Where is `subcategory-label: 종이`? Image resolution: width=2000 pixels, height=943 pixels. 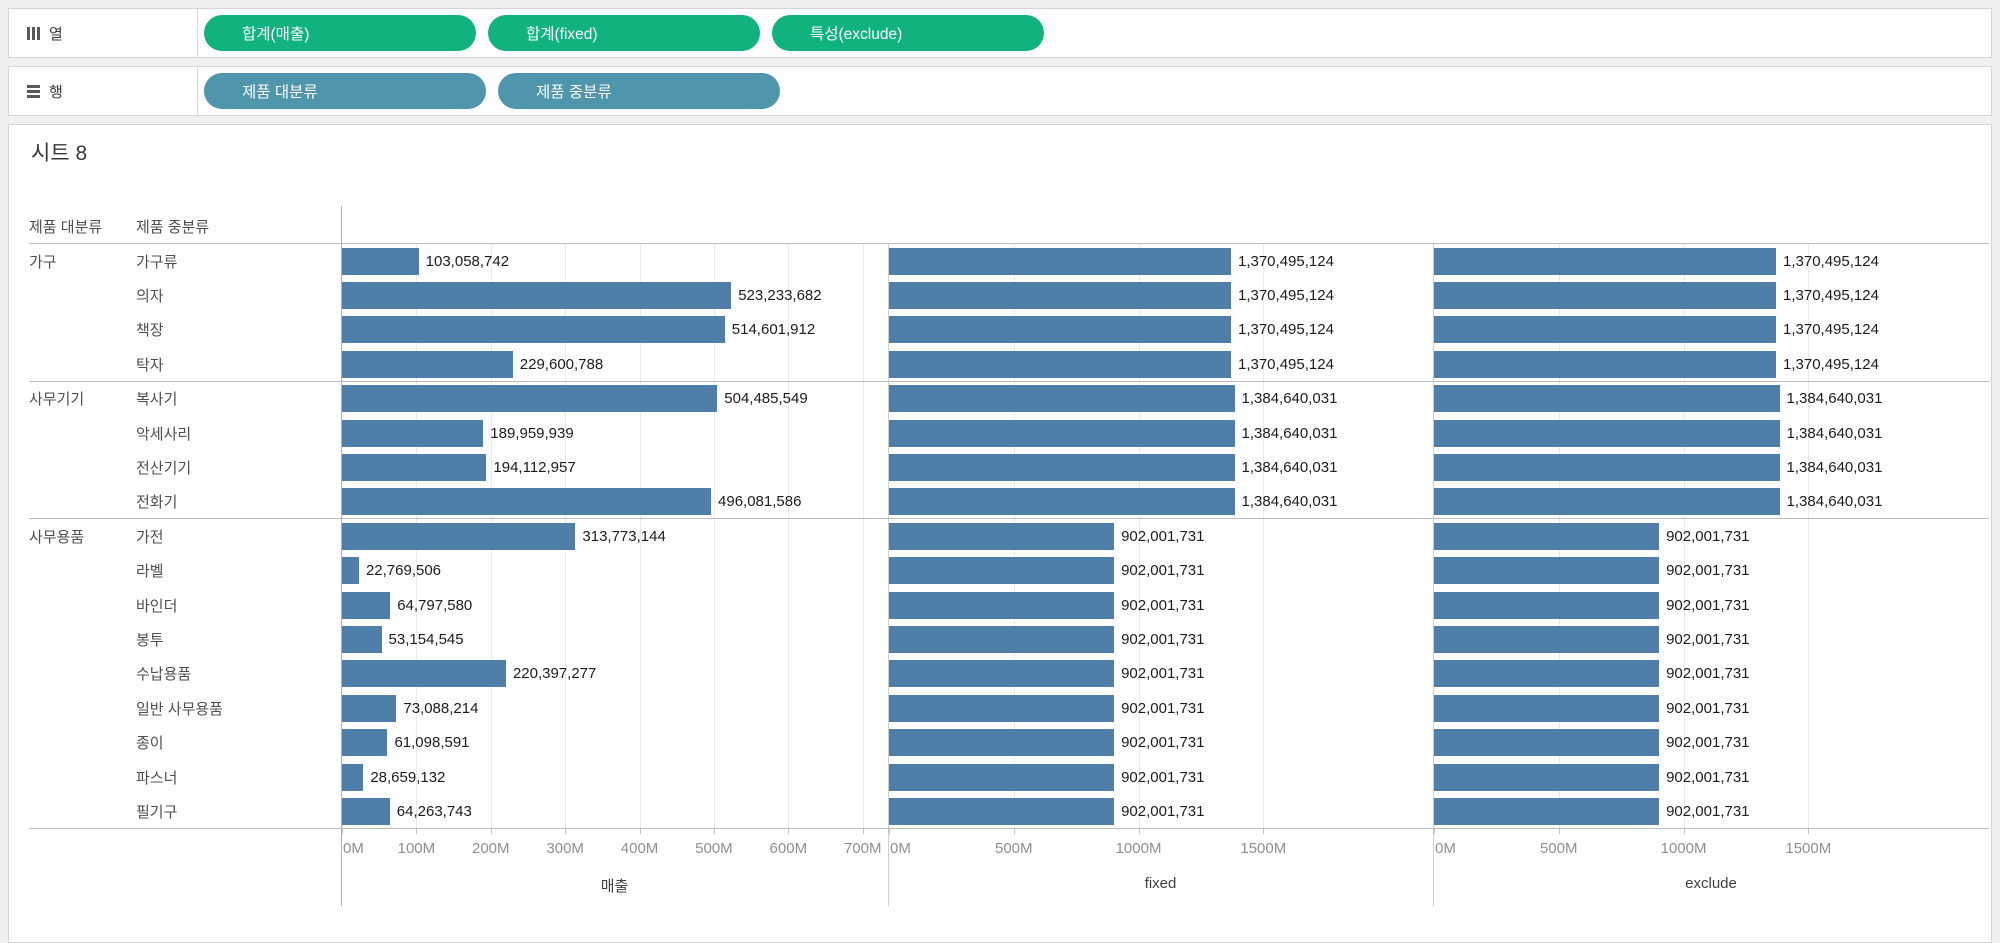
subcategory-label: 종이 is located at coordinates (150, 744).